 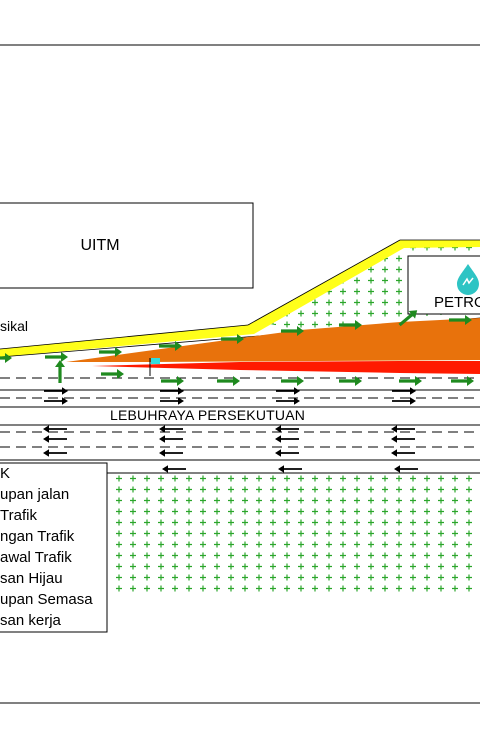 What do you see at coordinates (155, 361) in the screenshot?
I see `flag-icon` at bounding box center [155, 361].